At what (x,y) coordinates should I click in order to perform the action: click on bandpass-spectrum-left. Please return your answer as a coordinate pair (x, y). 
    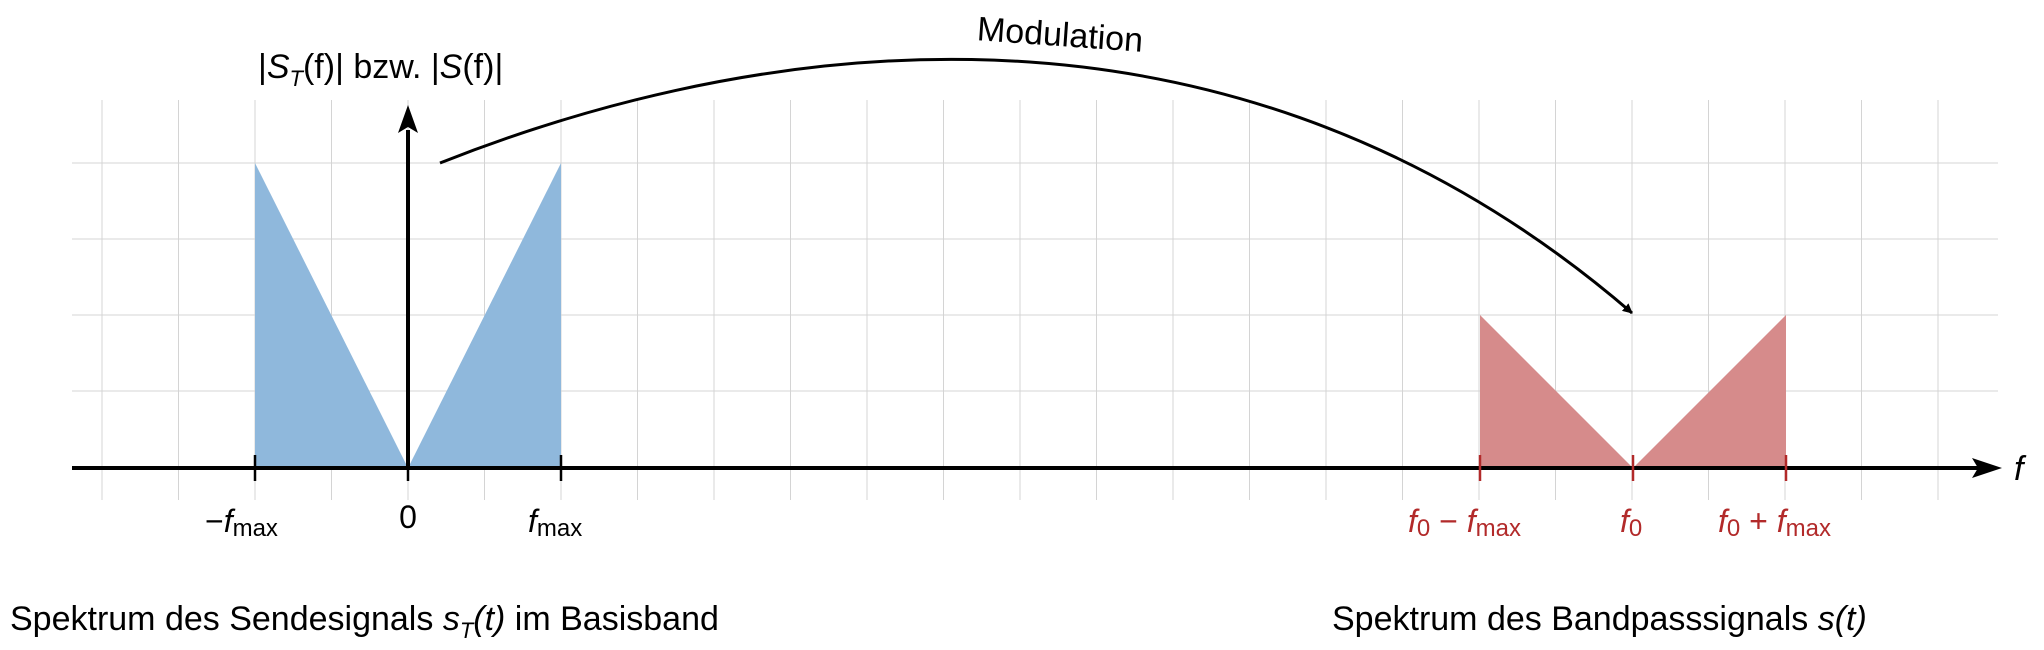
    Looking at the image, I should click on (1556, 391).